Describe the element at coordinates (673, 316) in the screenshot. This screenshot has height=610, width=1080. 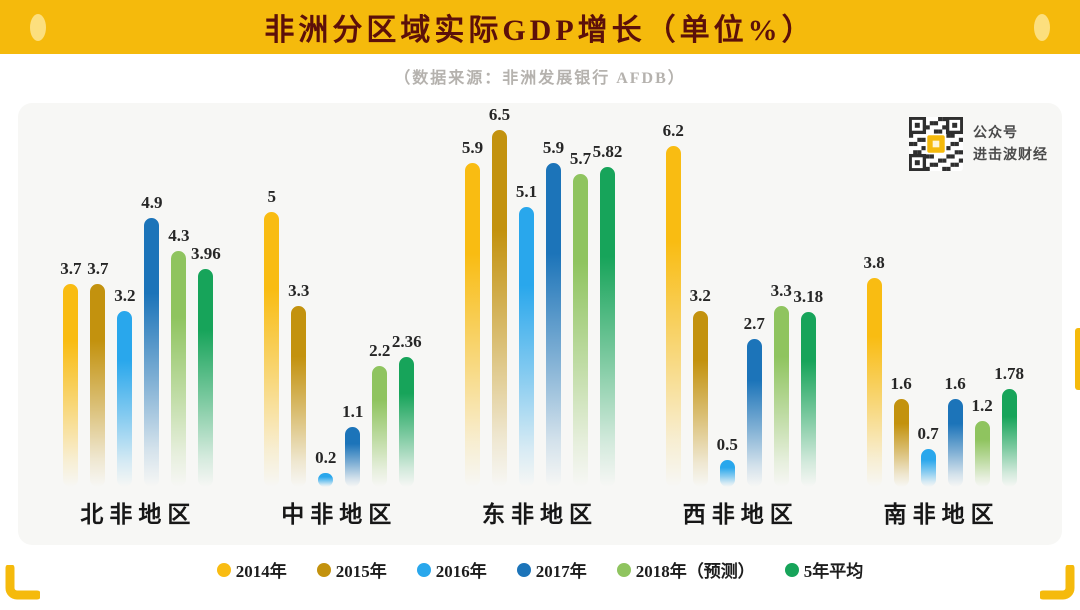
I see `bar-2014年-西非地区` at that location.